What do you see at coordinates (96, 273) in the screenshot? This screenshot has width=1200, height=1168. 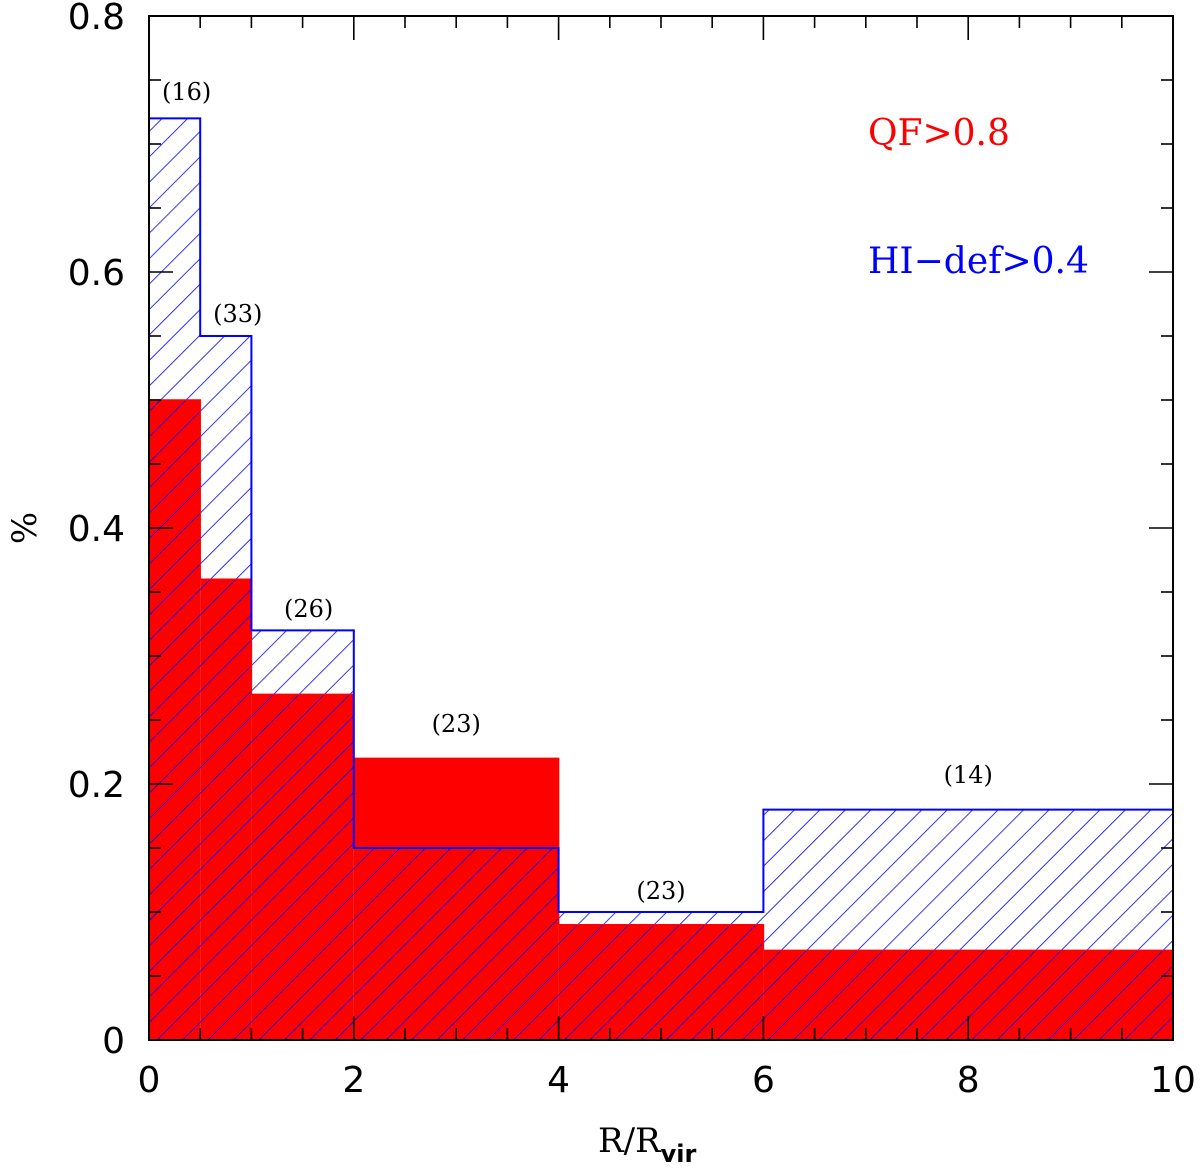 I see `y-tick-label: 0.6` at bounding box center [96, 273].